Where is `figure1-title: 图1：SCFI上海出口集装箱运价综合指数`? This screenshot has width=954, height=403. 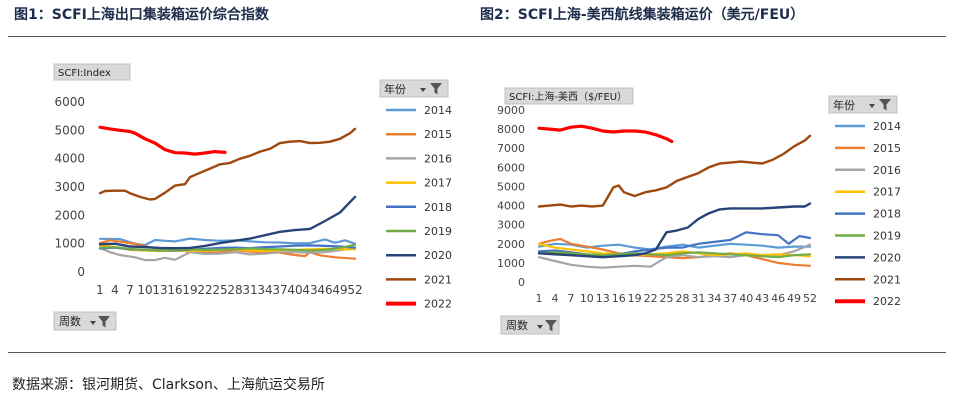
figure1-title: 图1：SCFI上海出口集装箱运价综合指数 is located at coordinates (141, 15).